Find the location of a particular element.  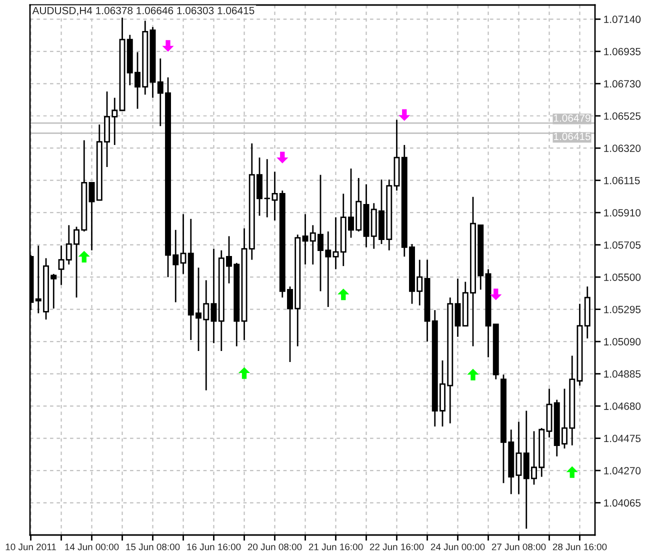

y-tick-label: 1.06730 is located at coordinates (622, 84).